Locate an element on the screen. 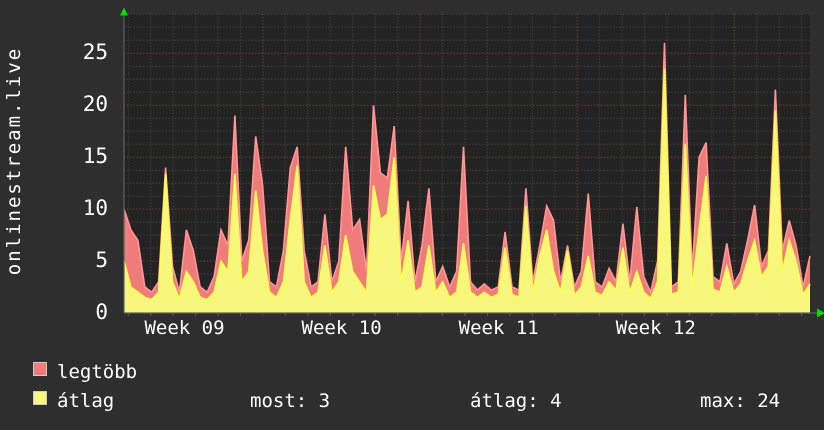 This screenshot has width=824, height=430. legend-swatch-legtobb is located at coordinates (40, 369).